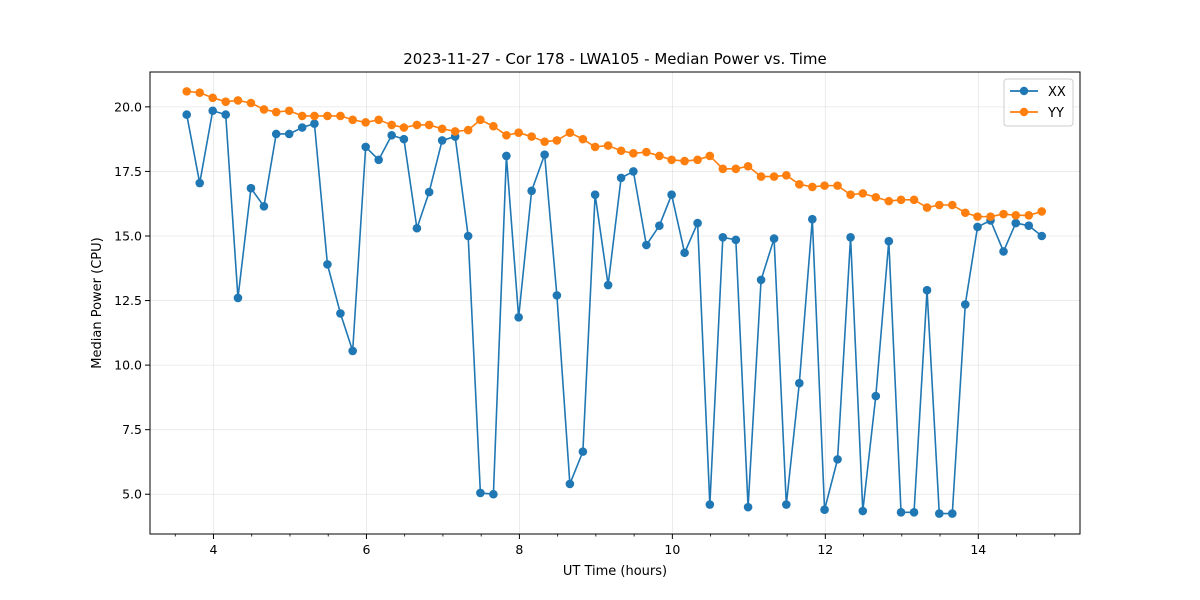 This screenshot has height=600, width=1200. I want to click on y-tick-label: 15.0, so click(128, 235).